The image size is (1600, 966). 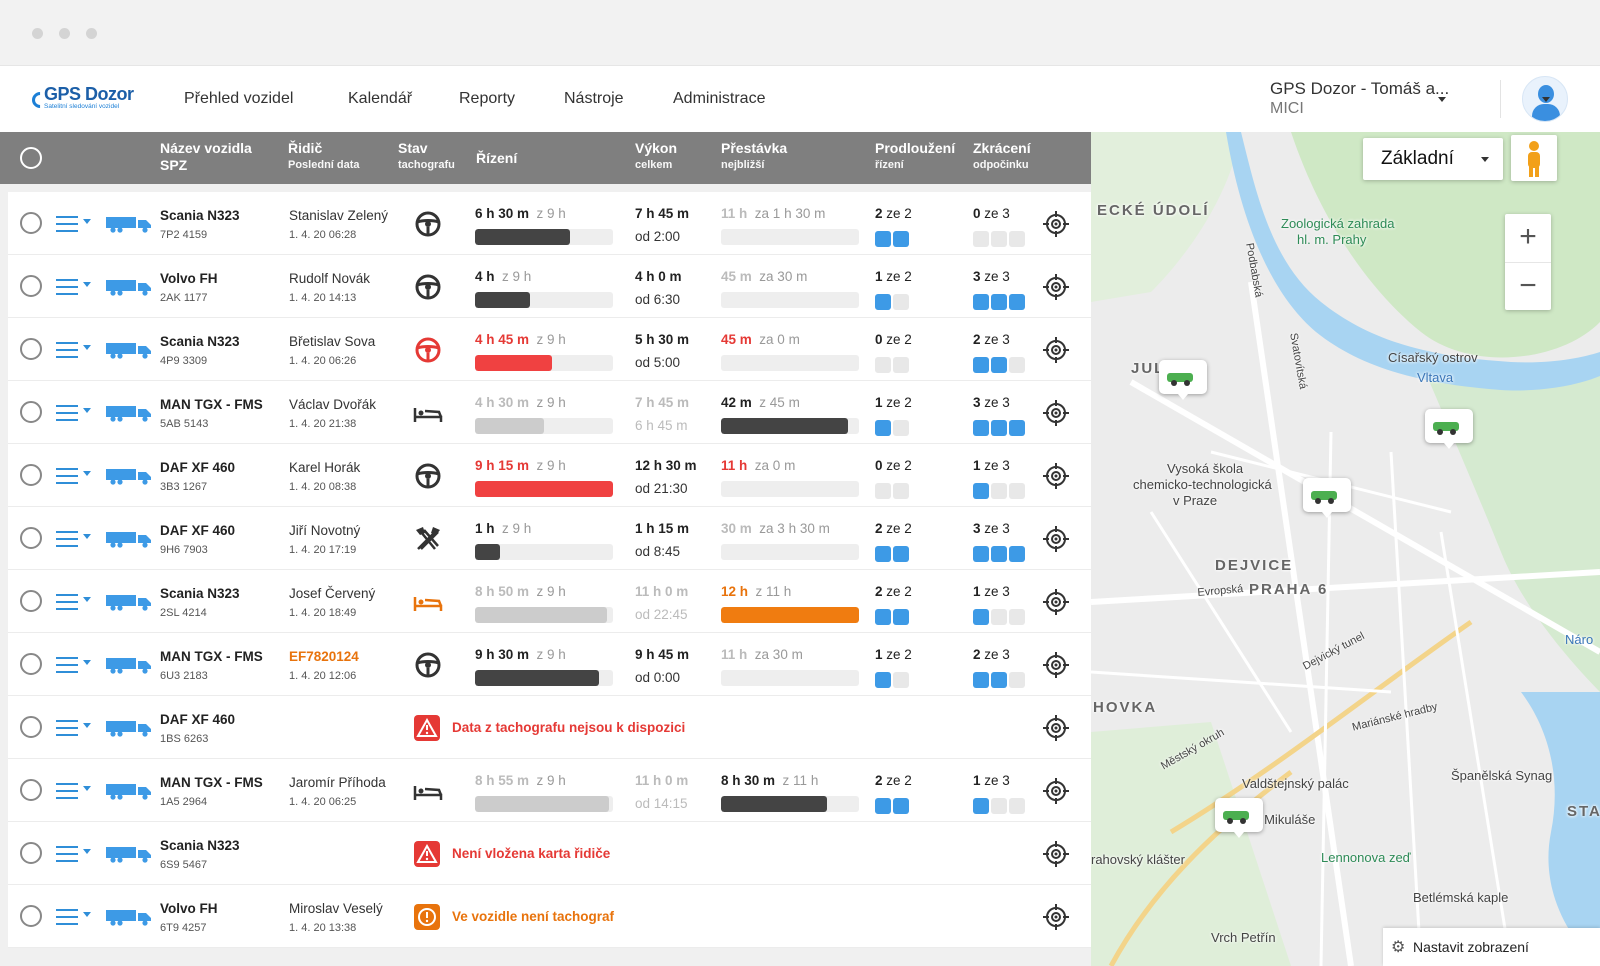 What do you see at coordinates (85, 100) in the screenshot?
I see `logo: GPS Dozor Satelitní sledování vozidel` at bounding box center [85, 100].